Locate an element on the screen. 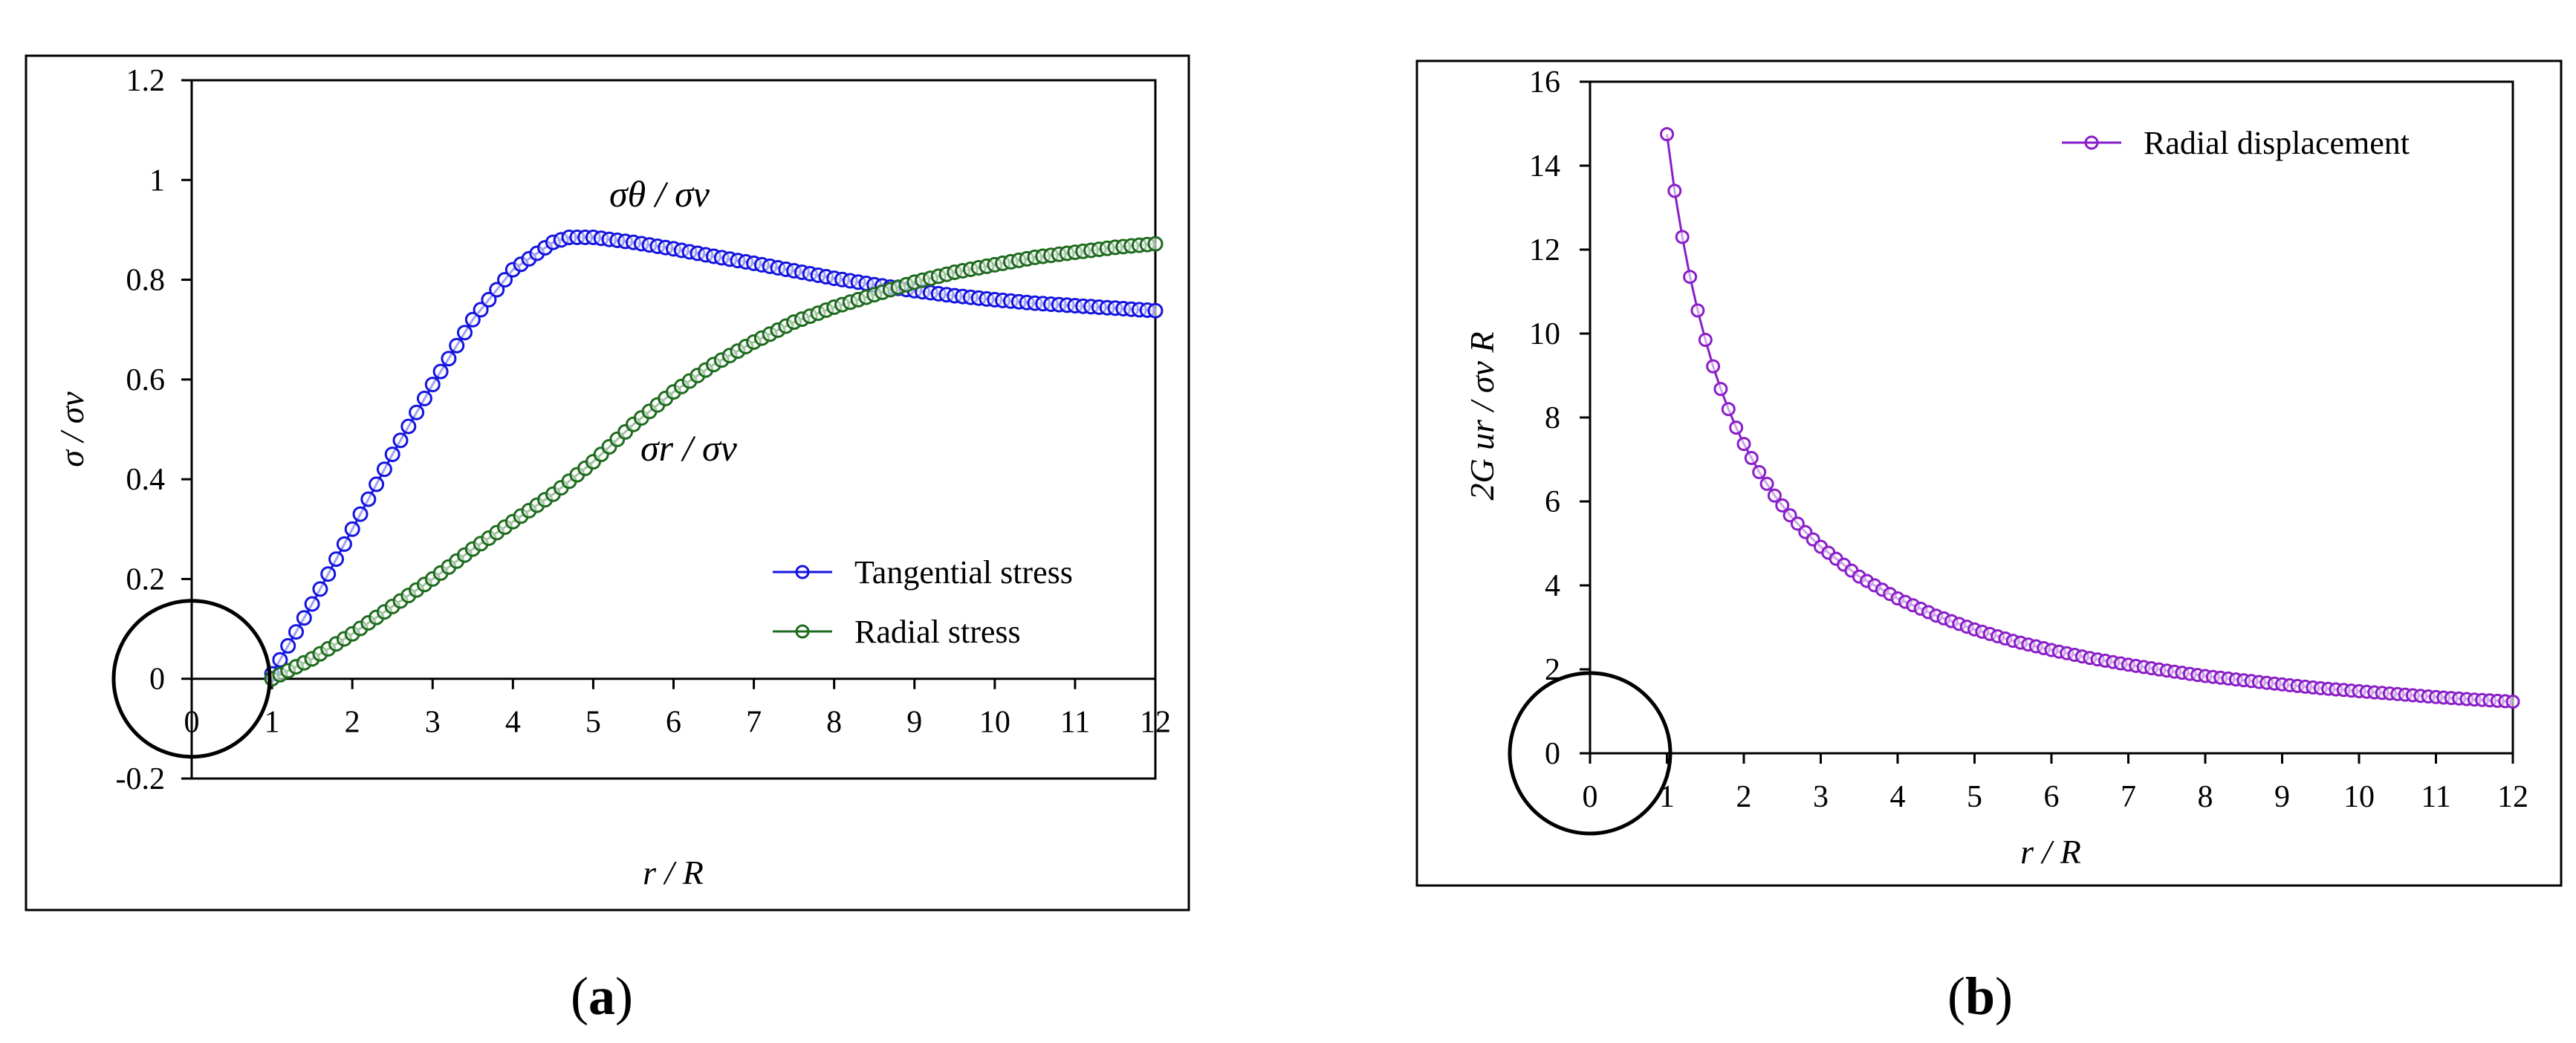 The height and width of the screenshot is (1043, 2576). chart-a-xlabel: r / R is located at coordinates (673, 872).